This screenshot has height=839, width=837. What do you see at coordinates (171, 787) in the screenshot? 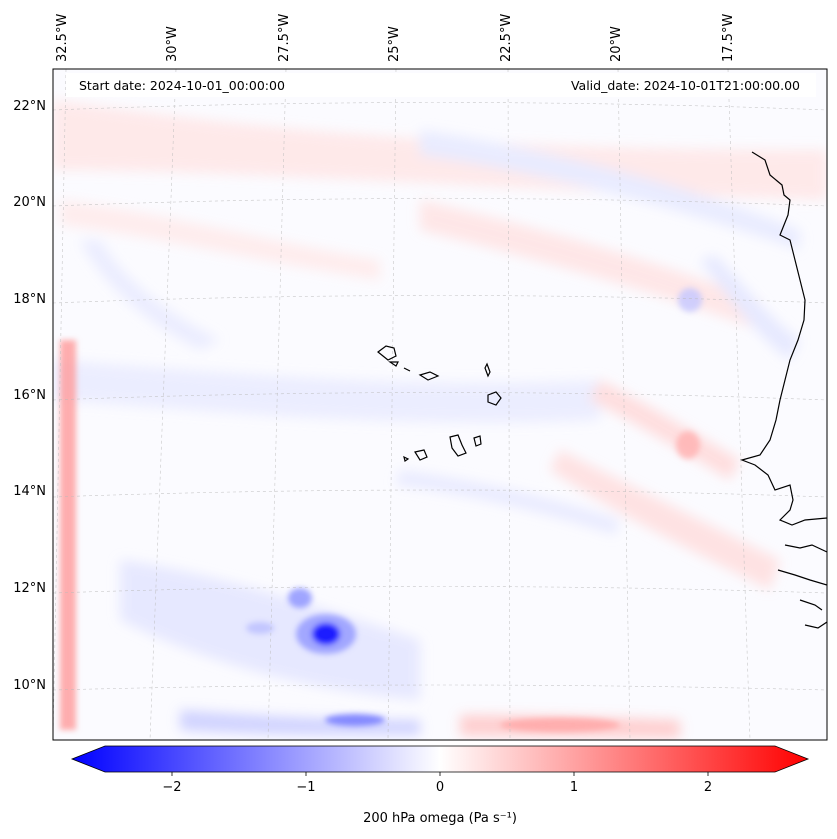
I see `colorbar-tick-label: −2` at bounding box center [171, 787].